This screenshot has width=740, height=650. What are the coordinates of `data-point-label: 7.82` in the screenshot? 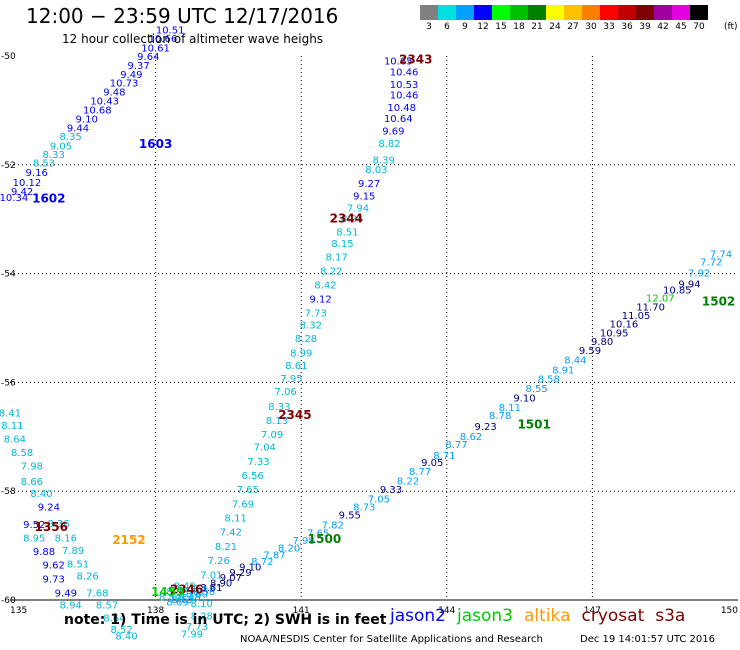 It's located at (333, 525).